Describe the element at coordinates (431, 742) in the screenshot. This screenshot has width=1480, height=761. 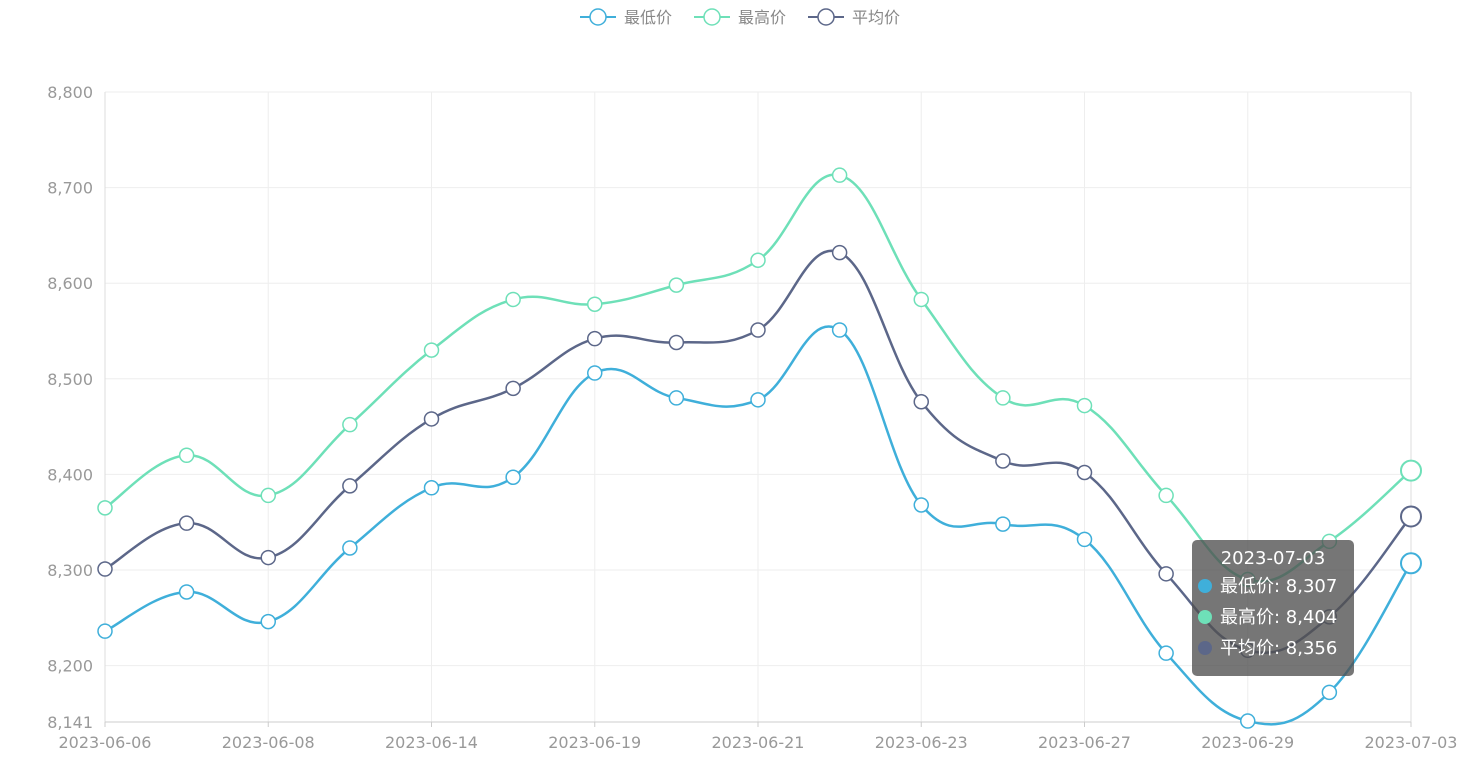
I see `x-tick-label: 2023-06-14` at that location.